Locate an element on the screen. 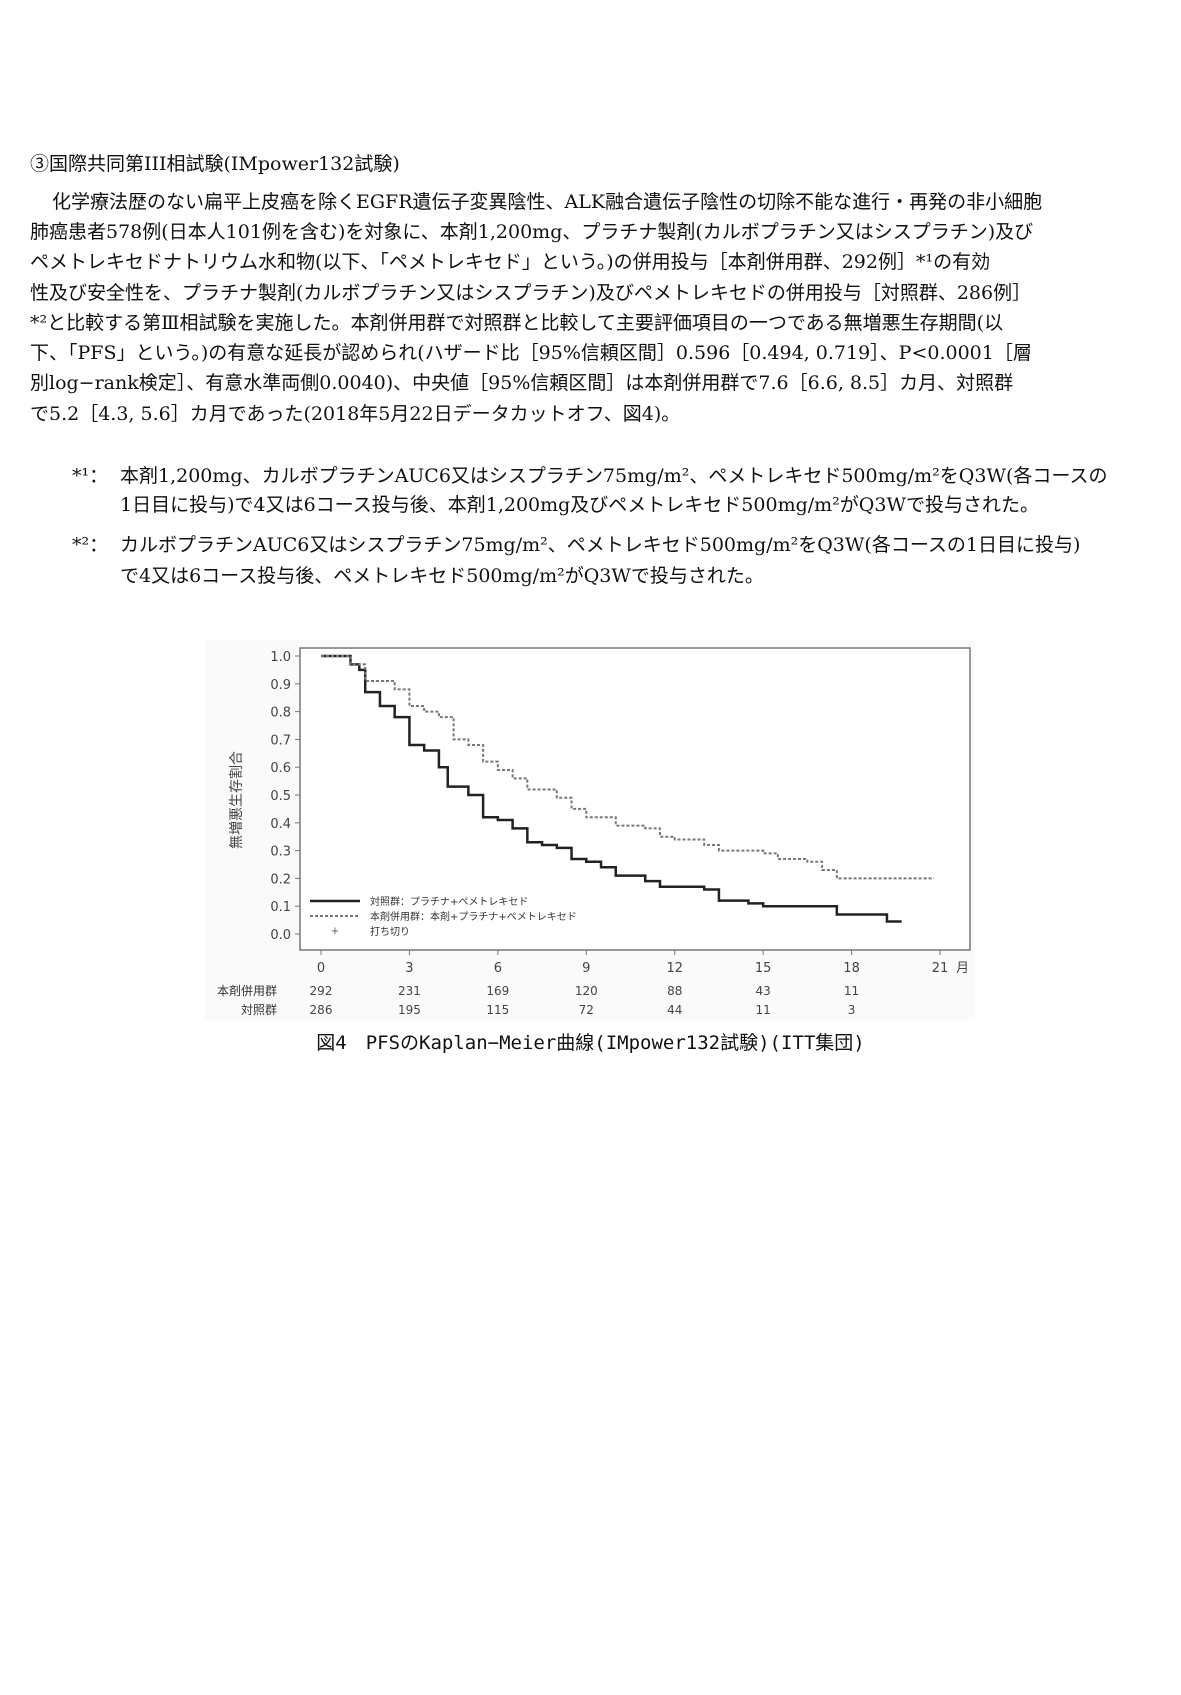  x-tick-label: 9 is located at coordinates (586, 968).